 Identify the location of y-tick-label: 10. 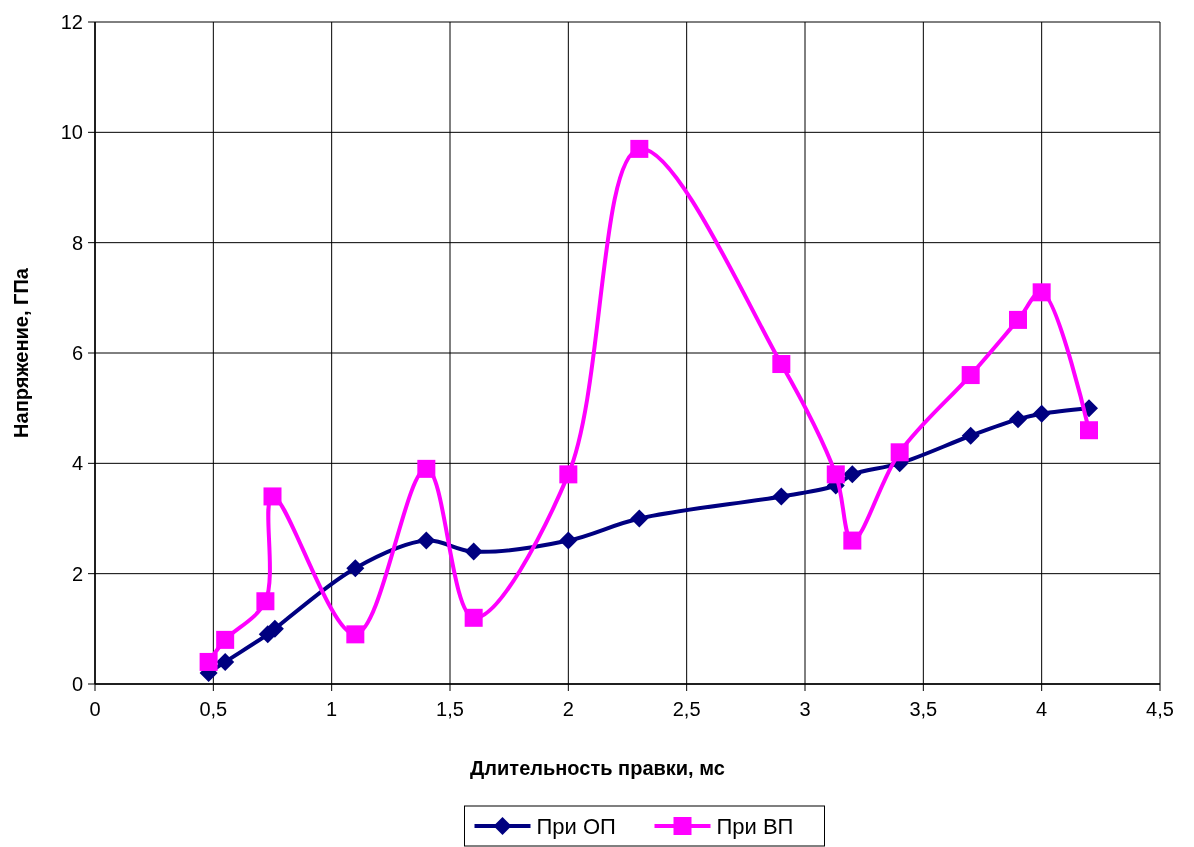
(71, 132).